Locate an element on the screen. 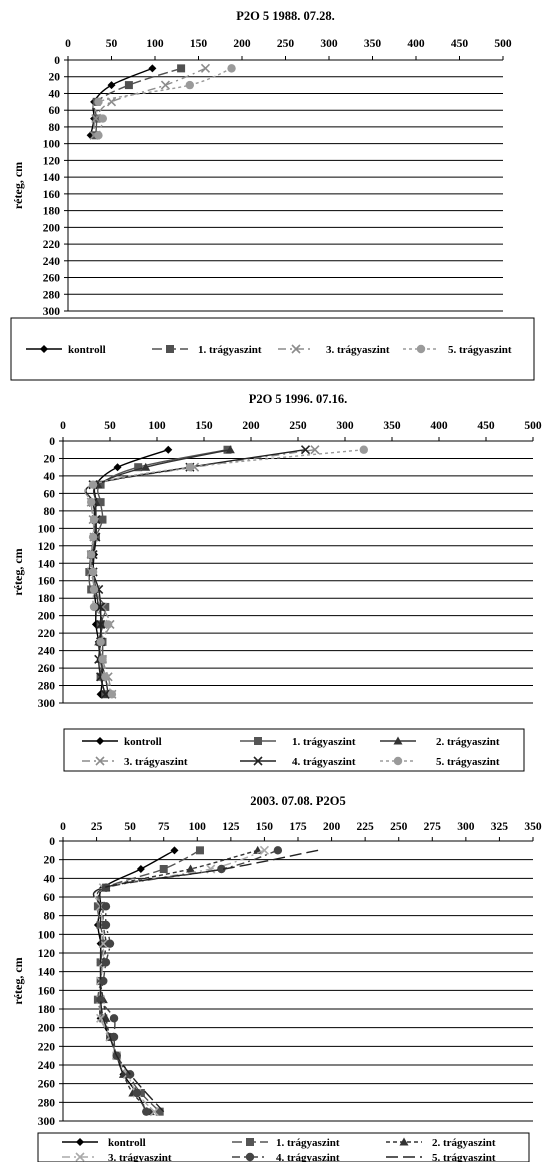 The image size is (548, 1162). legend-label: 1. trágyaszint is located at coordinates (230, 350).